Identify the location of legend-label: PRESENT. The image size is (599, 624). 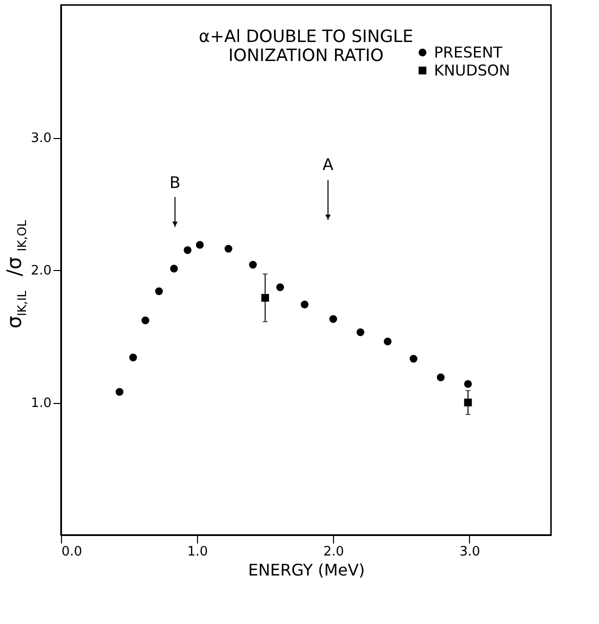
(469, 53).